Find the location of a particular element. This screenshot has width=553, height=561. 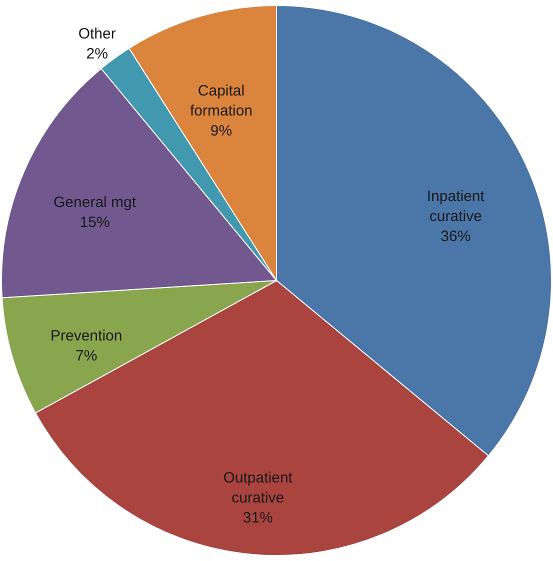

data-label: 36% is located at coordinates (455, 237).